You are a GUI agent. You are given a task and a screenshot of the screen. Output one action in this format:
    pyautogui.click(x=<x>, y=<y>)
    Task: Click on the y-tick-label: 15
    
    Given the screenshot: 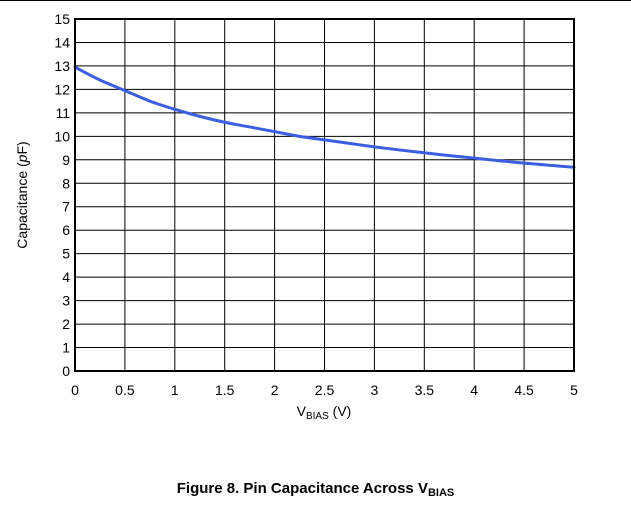 What is the action you would take?
    pyautogui.click(x=62, y=19)
    